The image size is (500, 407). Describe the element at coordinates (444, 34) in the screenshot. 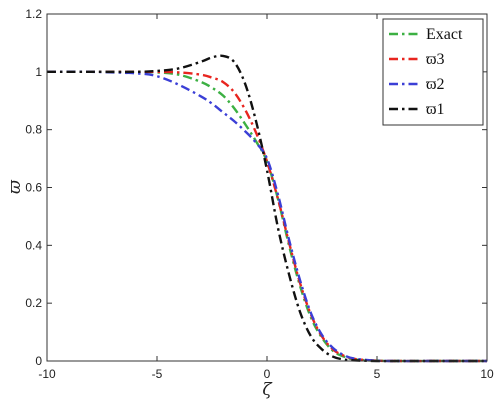

I see `legend-label-0: Exact` at that location.